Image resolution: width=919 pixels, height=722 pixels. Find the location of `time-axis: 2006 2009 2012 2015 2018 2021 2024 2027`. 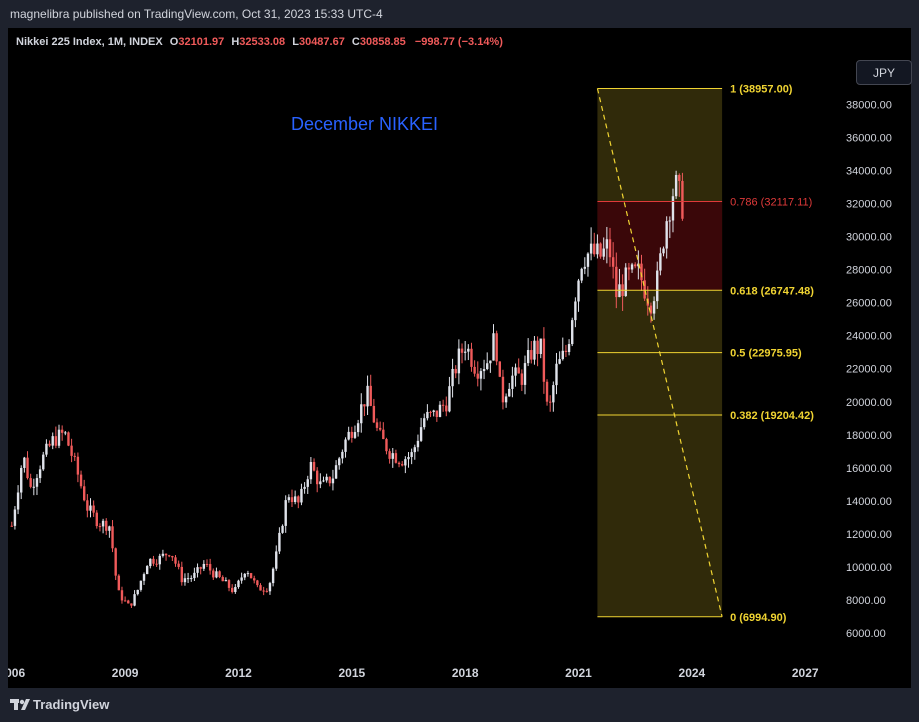

time-axis: 2006 2009 2012 2015 2018 2021 2024 2027 is located at coordinates (413, 673).